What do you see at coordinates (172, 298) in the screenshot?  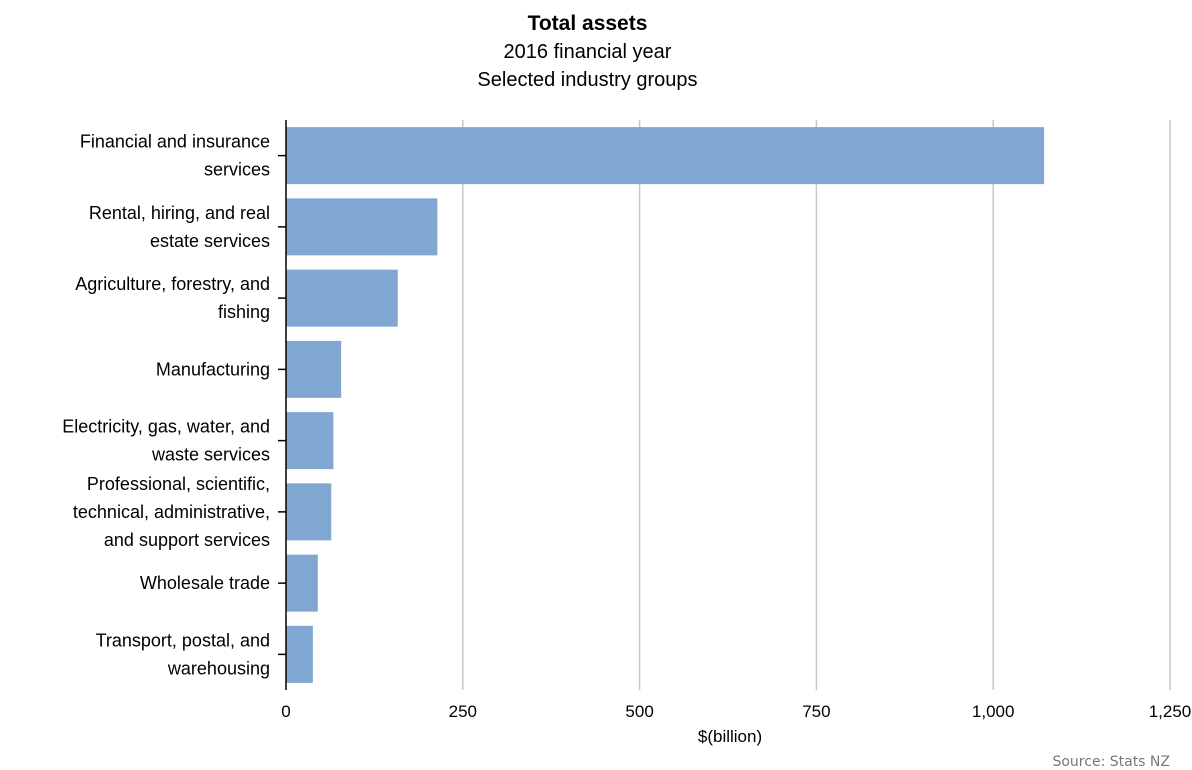 I see `category-label: Agriculture, forestry, and fishing` at bounding box center [172, 298].